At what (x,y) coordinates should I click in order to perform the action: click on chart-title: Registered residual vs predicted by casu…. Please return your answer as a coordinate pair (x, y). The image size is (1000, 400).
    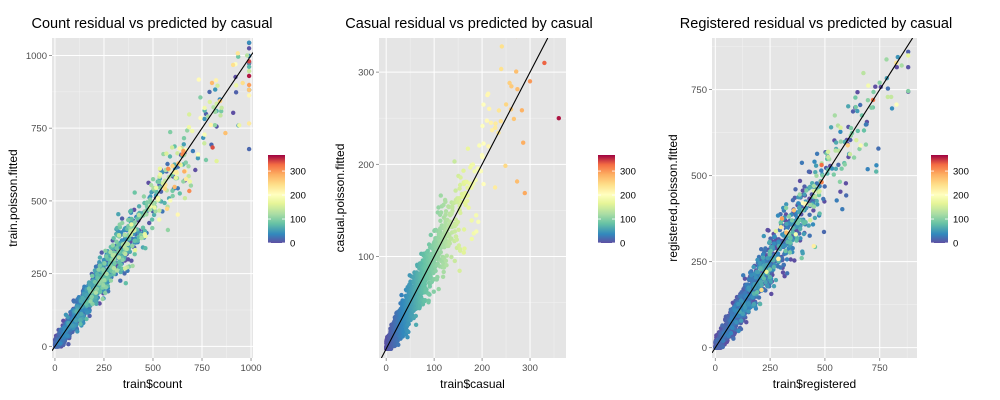
    Looking at the image, I should click on (816, 24).